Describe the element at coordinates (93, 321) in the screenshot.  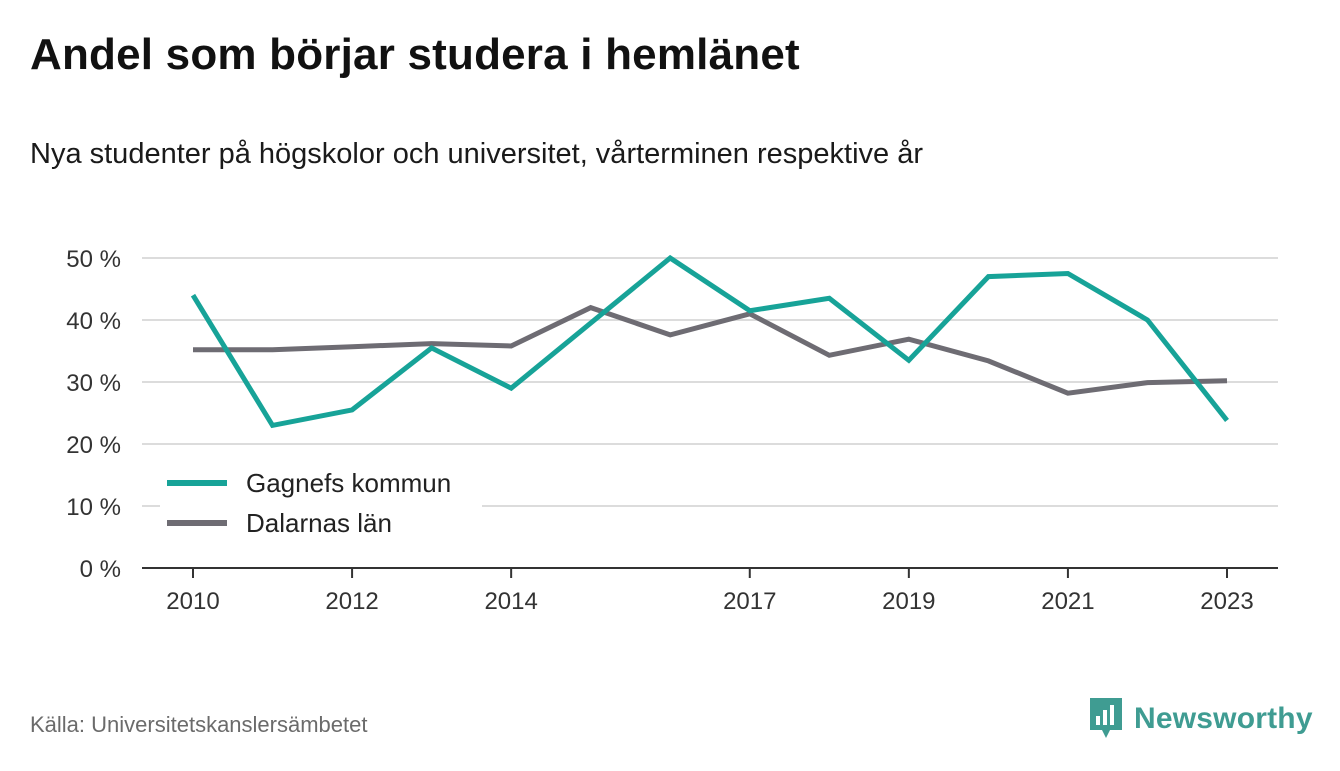
I see `y-tick-label: 40 %` at that location.